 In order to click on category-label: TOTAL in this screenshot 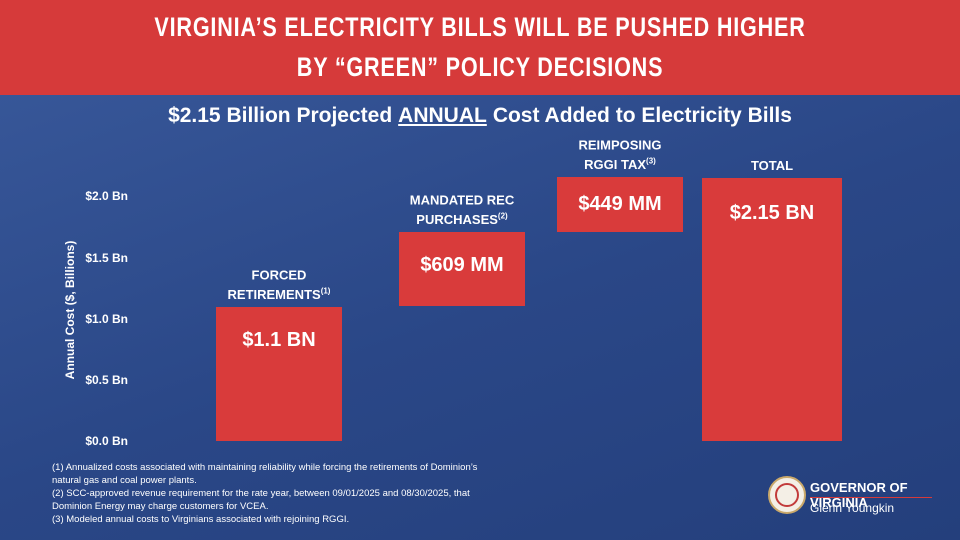, I will do `click(772, 166)`.